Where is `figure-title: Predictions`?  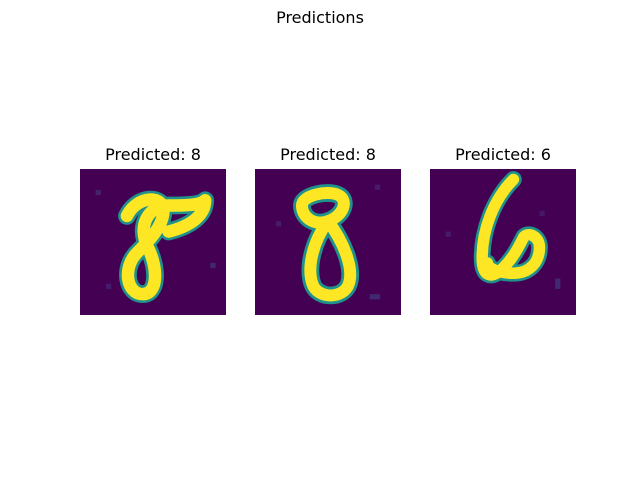
figure-title: Predictions is located at coordinates (320, 17).